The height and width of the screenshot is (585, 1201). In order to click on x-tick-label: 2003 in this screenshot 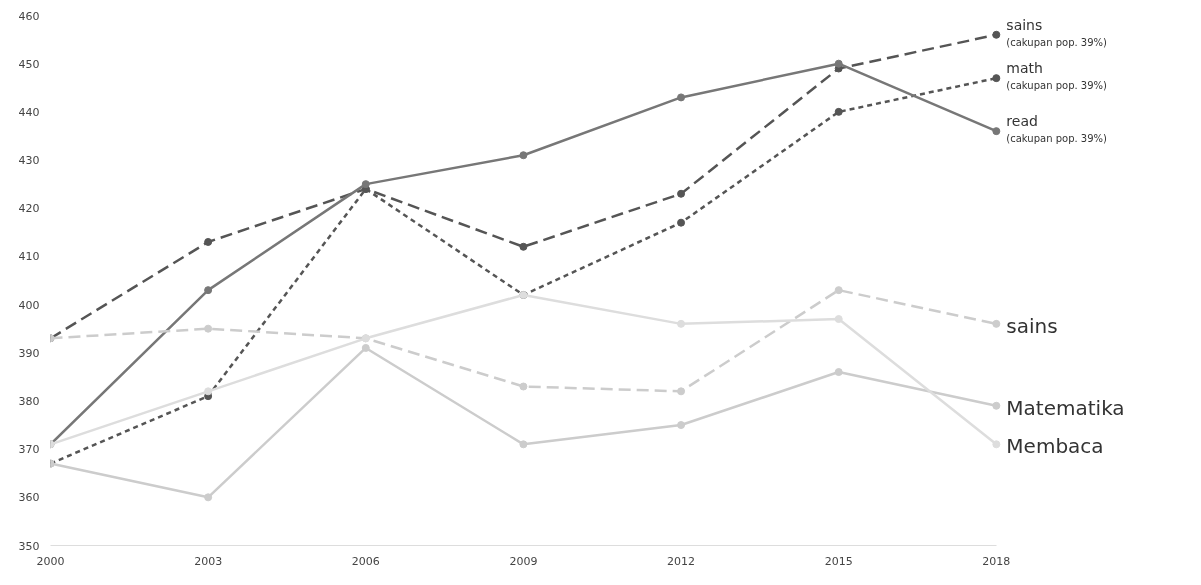, I will do `click(208, 561)`.